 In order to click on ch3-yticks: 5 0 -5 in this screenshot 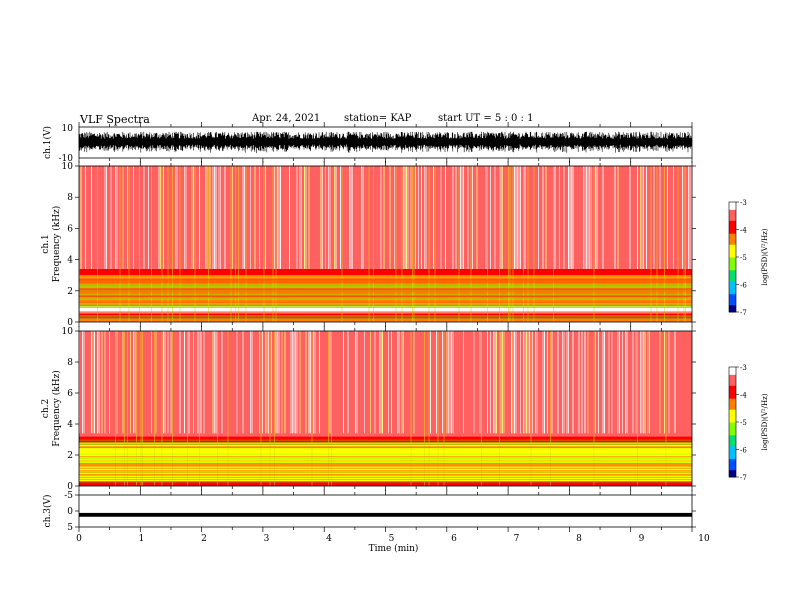, I will do `click(380, 512)`.